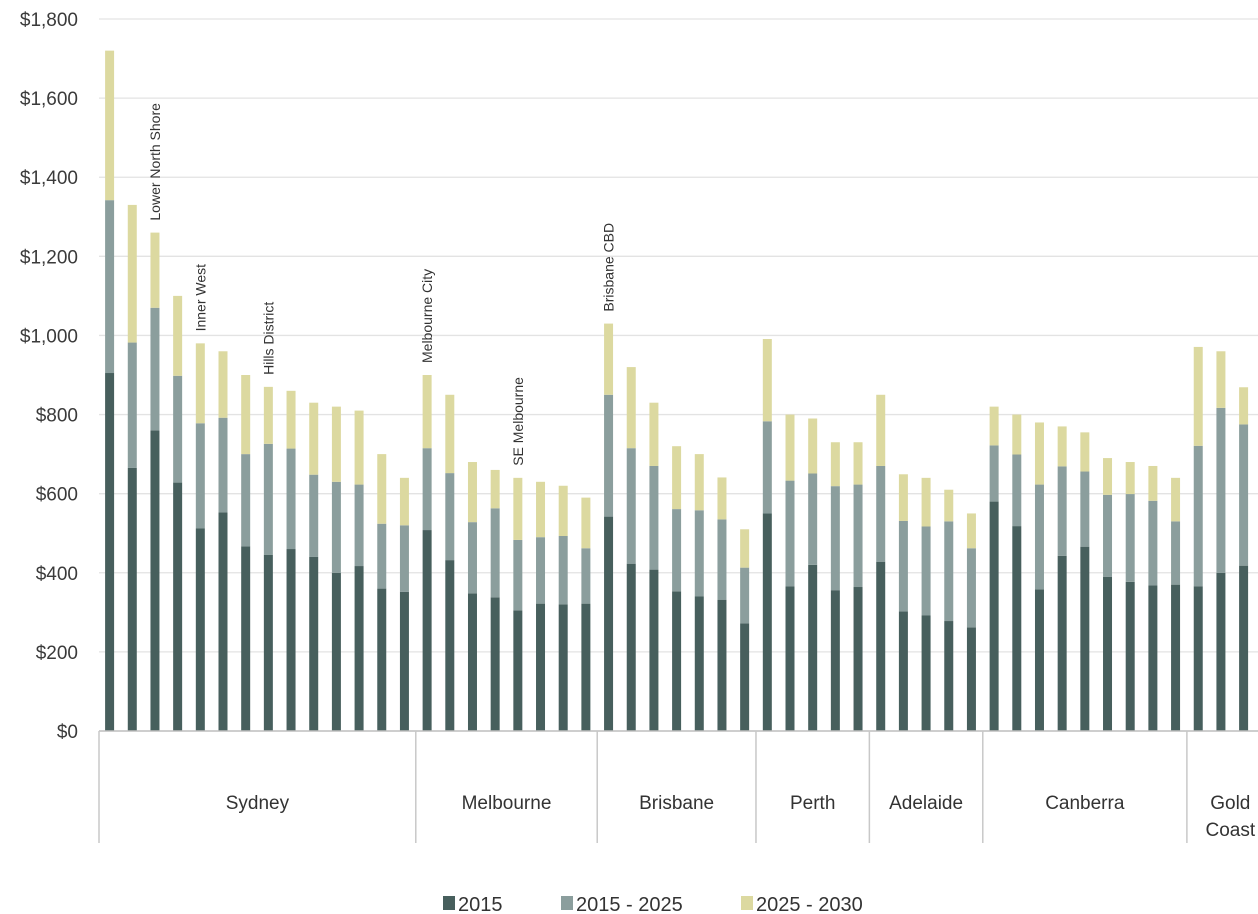 The width and height of the screenshot is (1258, 914). I want to click on annotation-label: Lower North Shore, so click(155, 162).